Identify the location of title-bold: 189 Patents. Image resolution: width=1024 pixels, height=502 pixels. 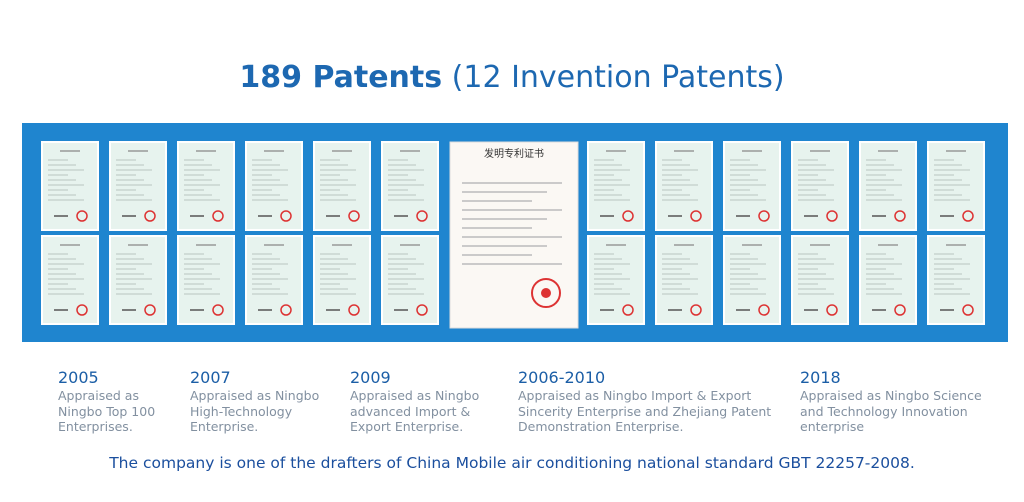
(341, 77).